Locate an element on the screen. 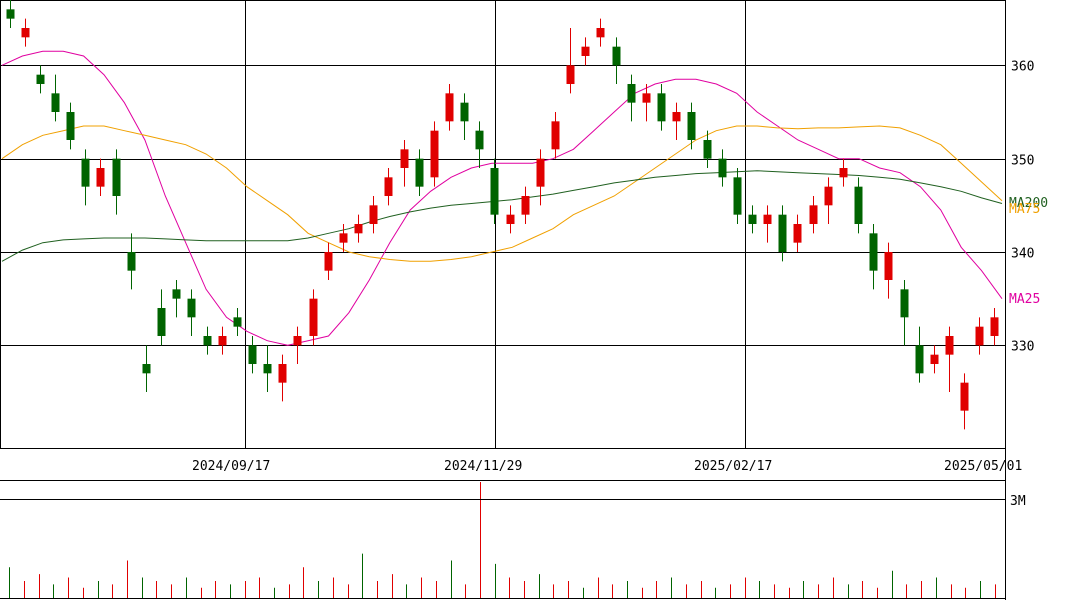 This screenshot has height=600, width=1065. date-tick-3: 2025/02/17 is located at coordinates (733, 466).